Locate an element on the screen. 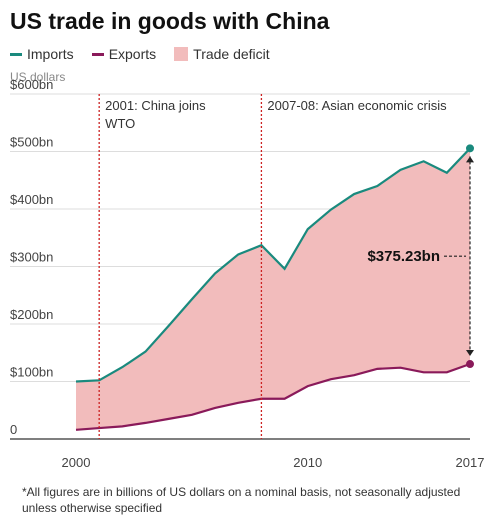  legend-item-imports: Imports is located at coordinates (42, 54).